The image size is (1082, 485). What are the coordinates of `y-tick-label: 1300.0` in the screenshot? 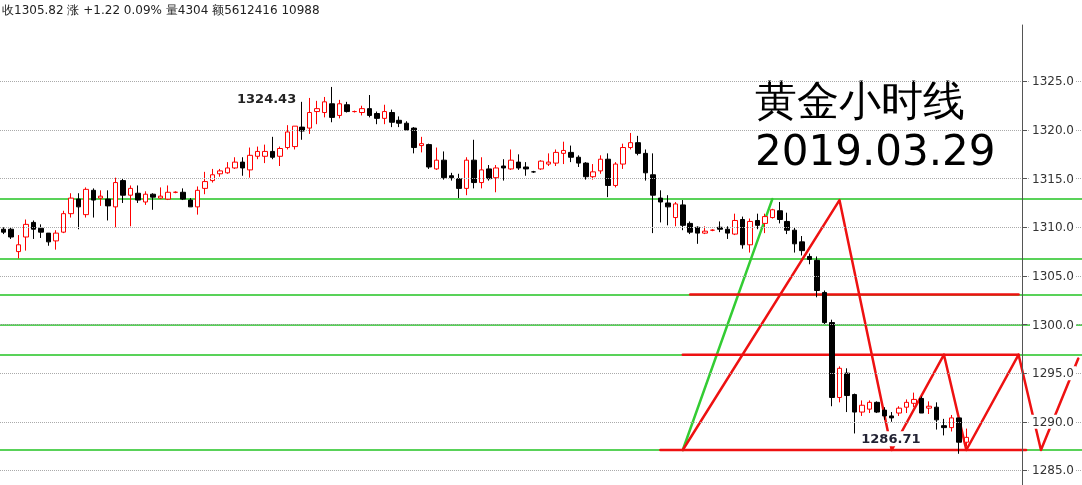 It's located at (1053, 324).